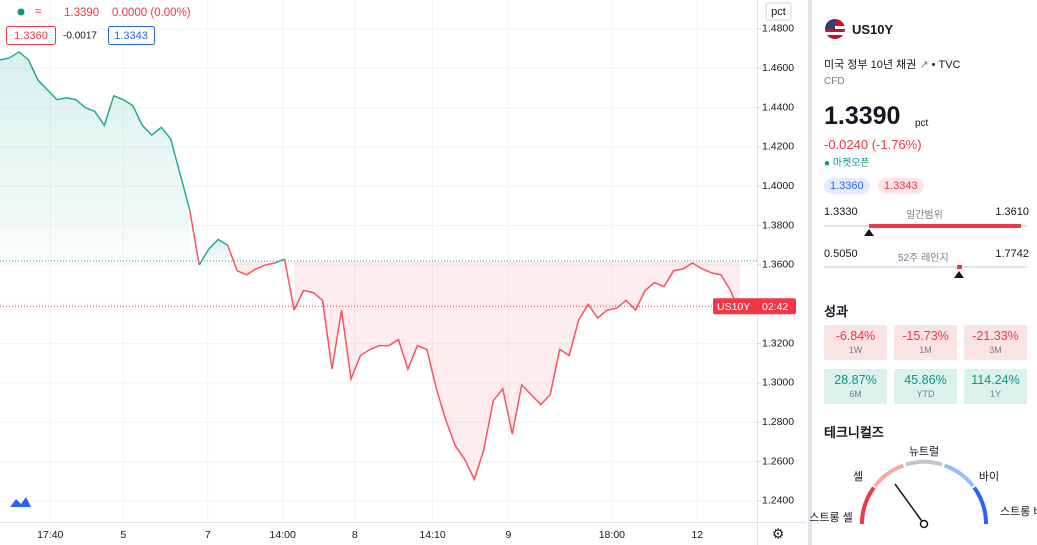 Image resolution: width=1037 pixels, height=545 pixels. I want to click on x-tick-label: 9, so click(509, 535).